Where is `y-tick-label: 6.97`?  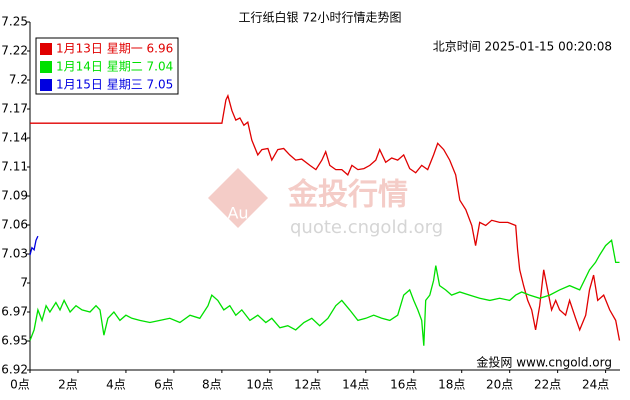
y-tick-label: 6.97 is located at coordinates (14, 312).